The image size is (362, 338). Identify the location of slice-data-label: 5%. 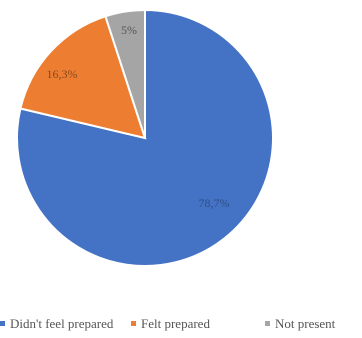
(129, 30).